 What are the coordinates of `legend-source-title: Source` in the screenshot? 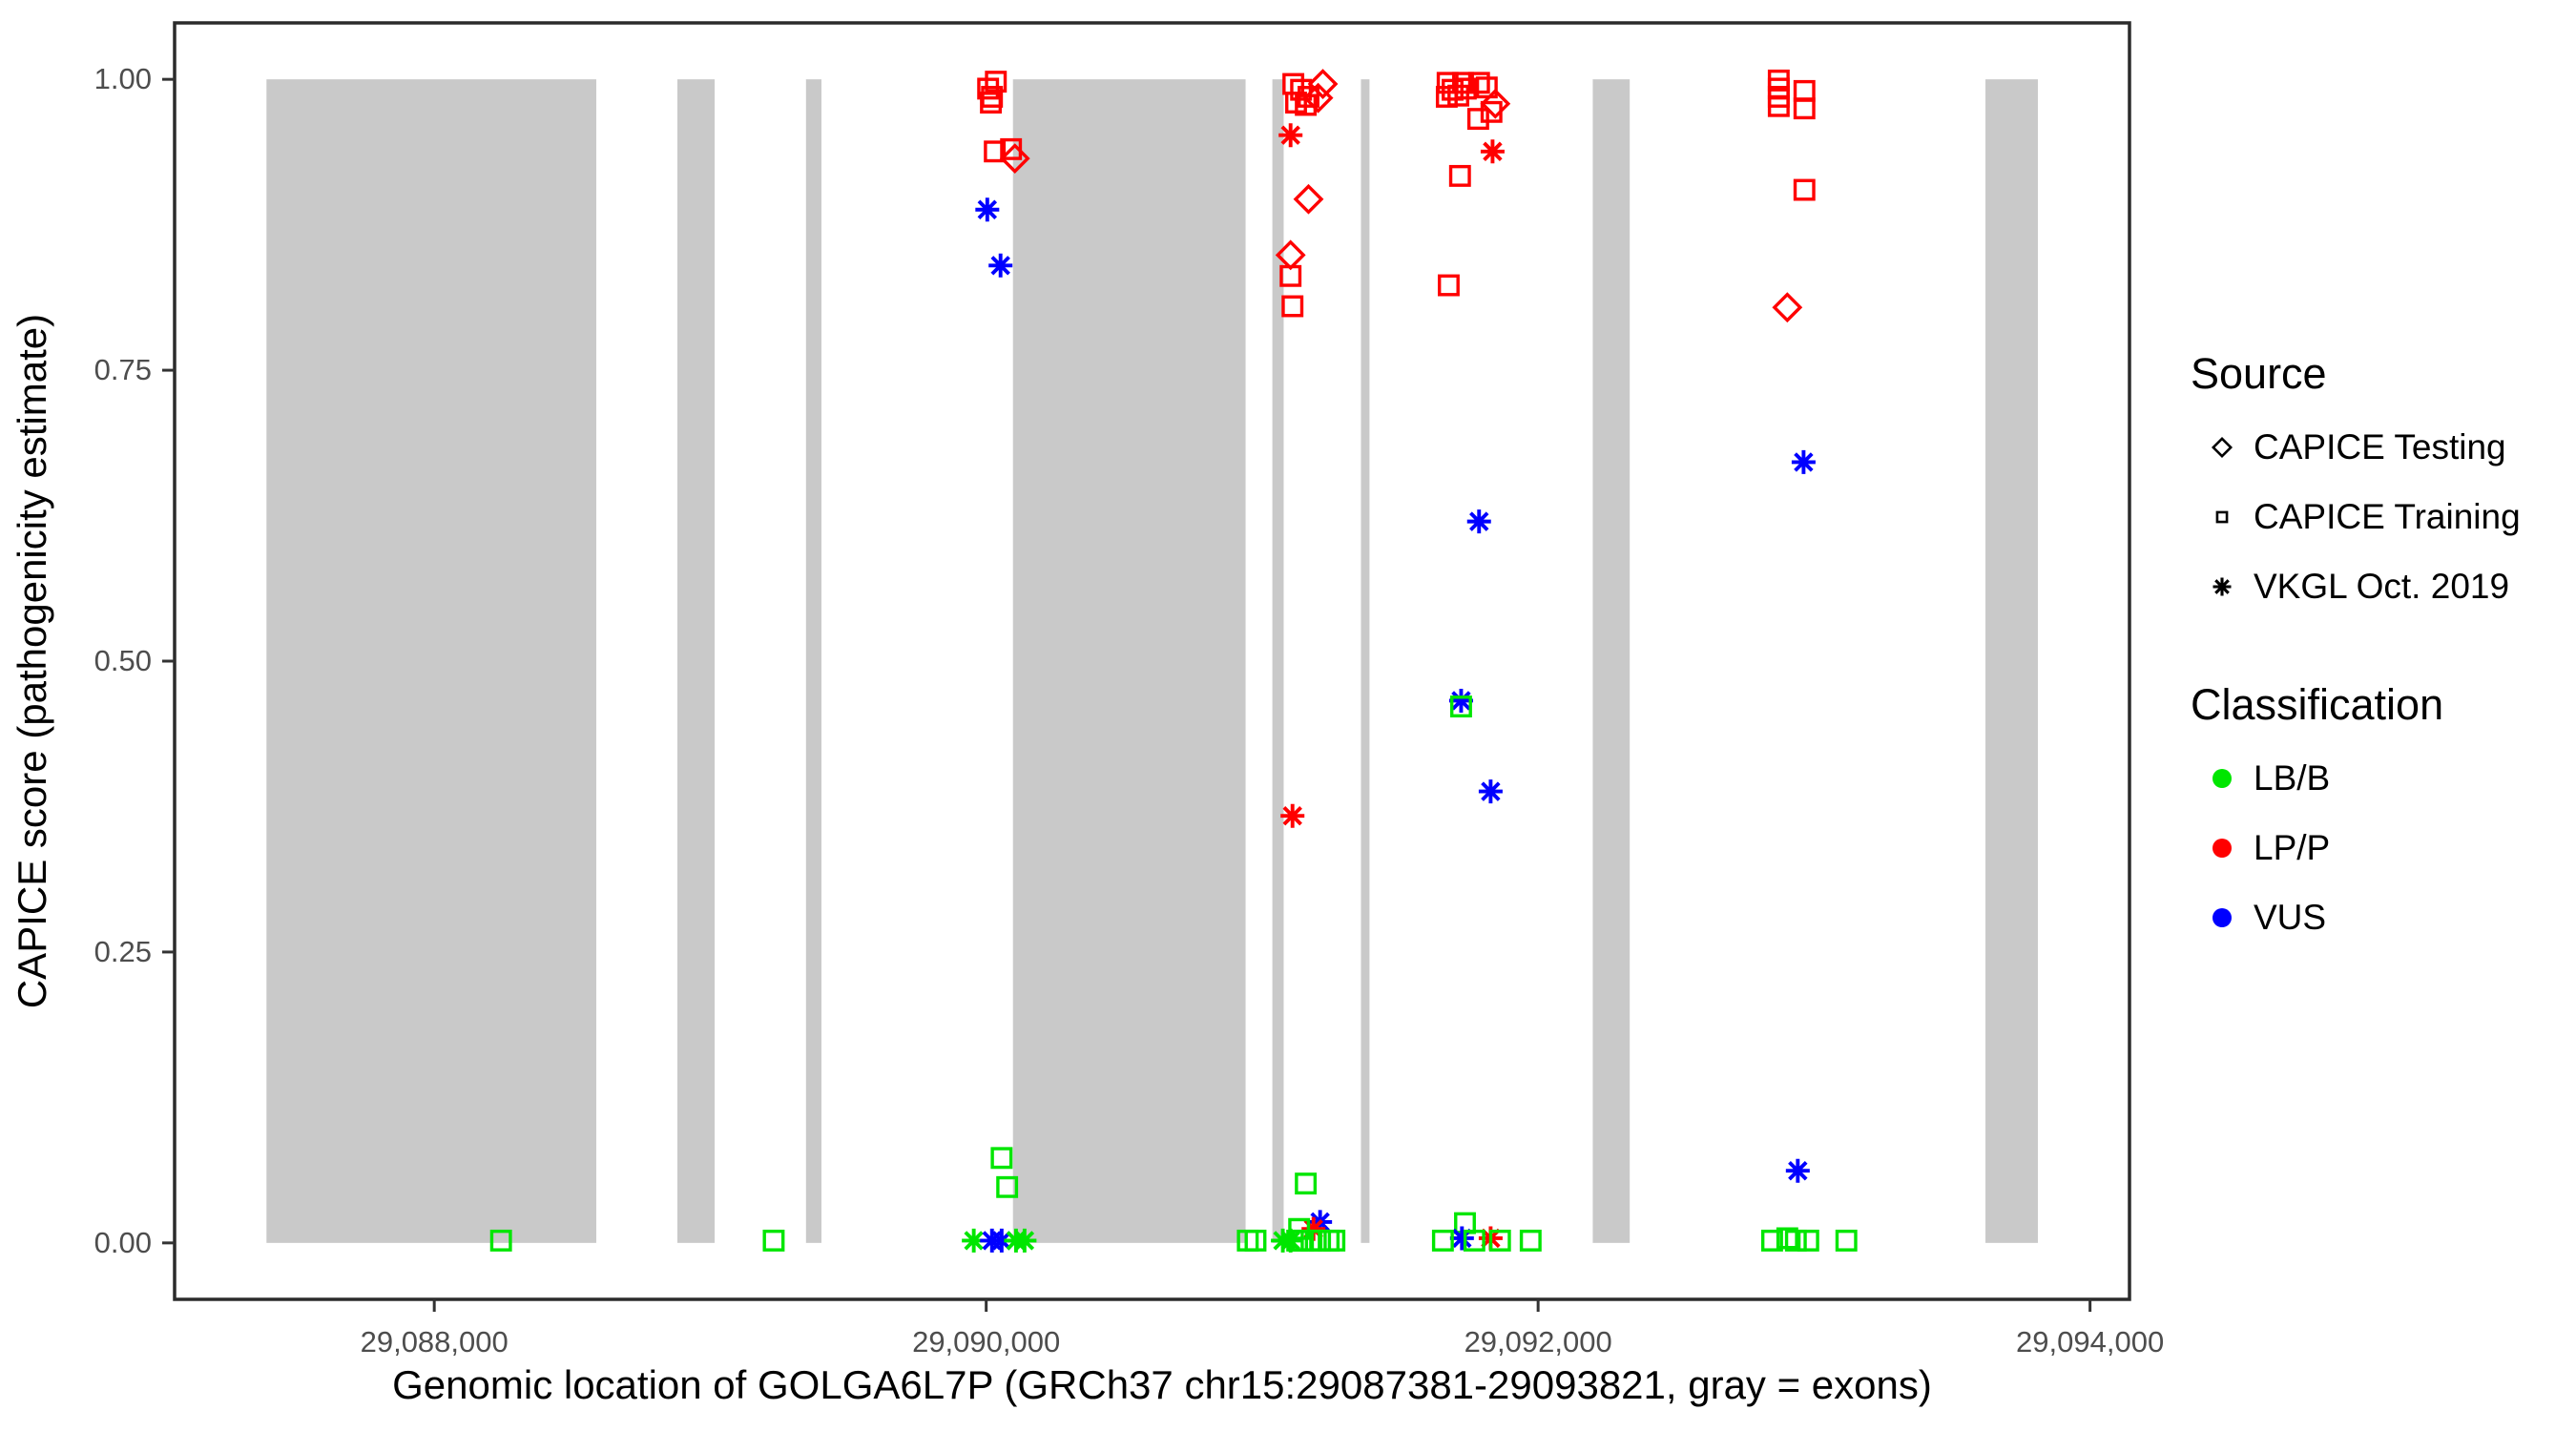 It's located at (2259, 373).